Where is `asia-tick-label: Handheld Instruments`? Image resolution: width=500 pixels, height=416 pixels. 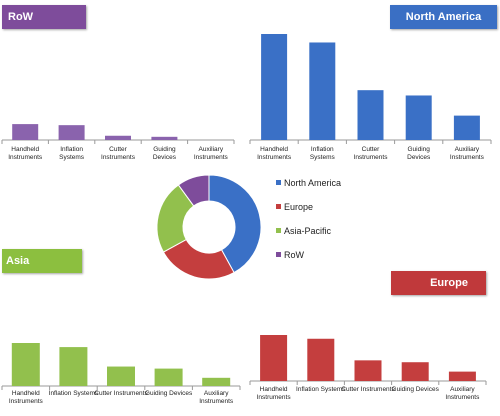
asia-tick-label: Handheld Instruments is located at coordinates (26, 397).